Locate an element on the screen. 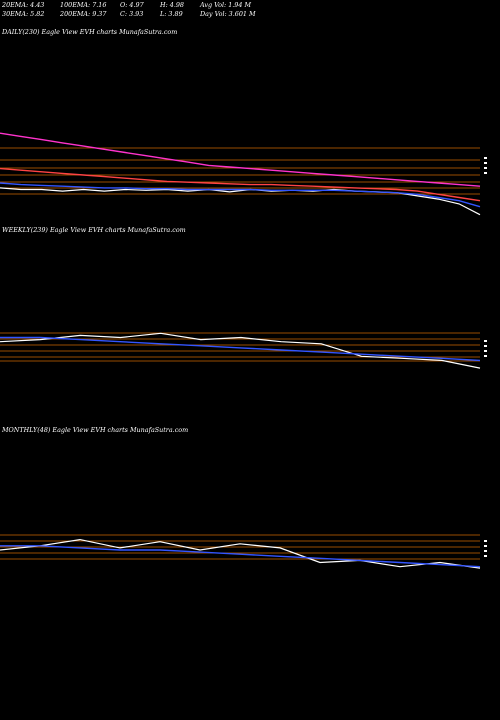  header-ema20: 20EMA: 4.43 is located at coordinates (23, 5).